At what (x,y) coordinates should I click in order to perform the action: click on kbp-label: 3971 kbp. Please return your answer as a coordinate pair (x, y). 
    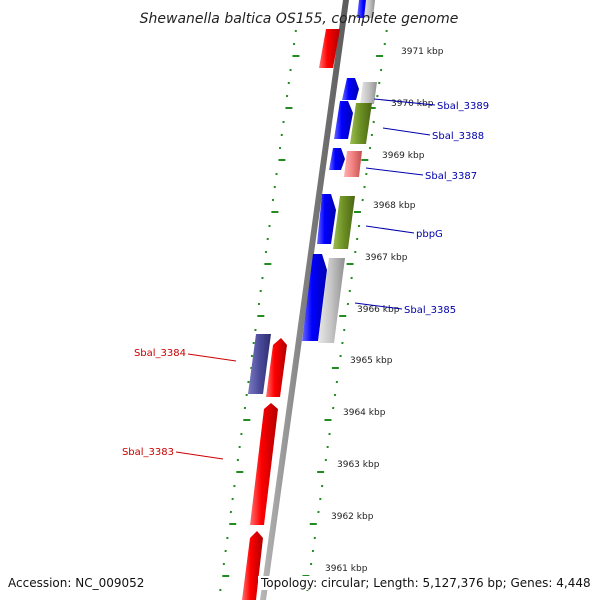
    Looking at the image, I should click on (422, 52).